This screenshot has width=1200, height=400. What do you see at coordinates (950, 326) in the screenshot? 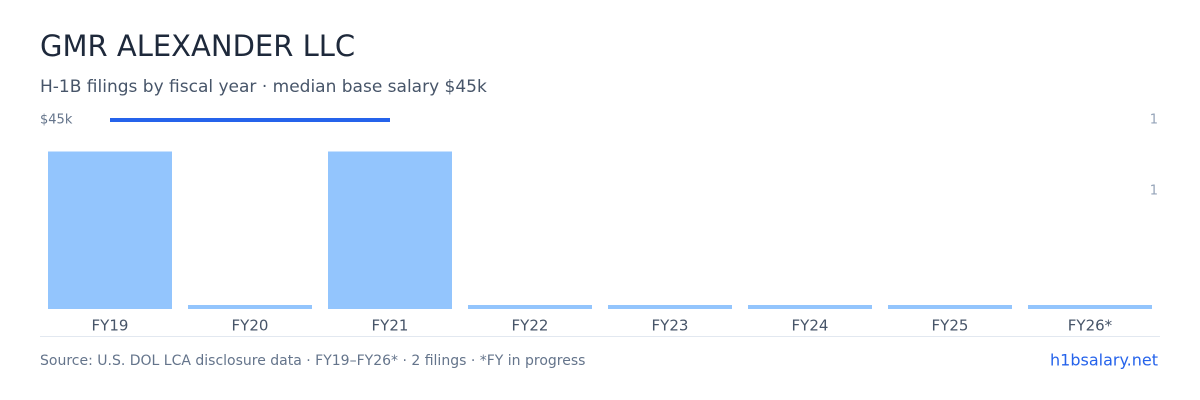
I see `x-tick-label: FY25` at bounding box center [950, 326].